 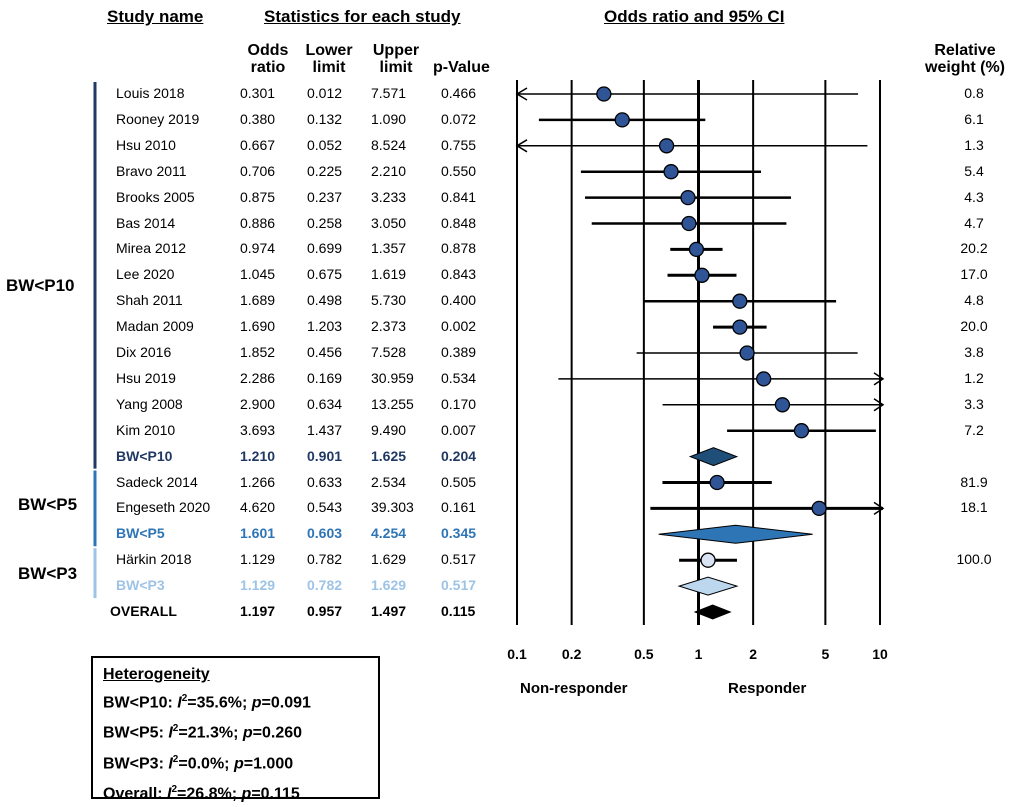 I want to click on cell-odds-ratio: 0.886, so click(x=258, y=222).